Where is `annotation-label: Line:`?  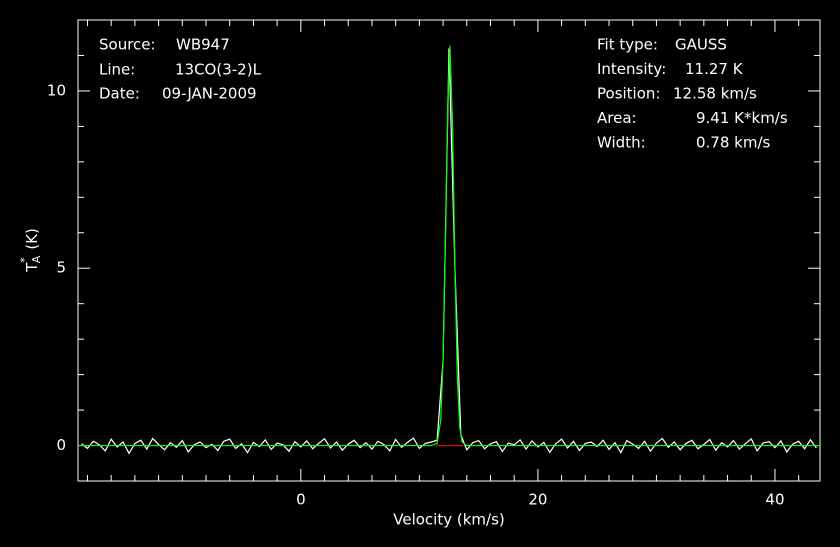 annotation-label: Line: is located at coordinates (117, 70).